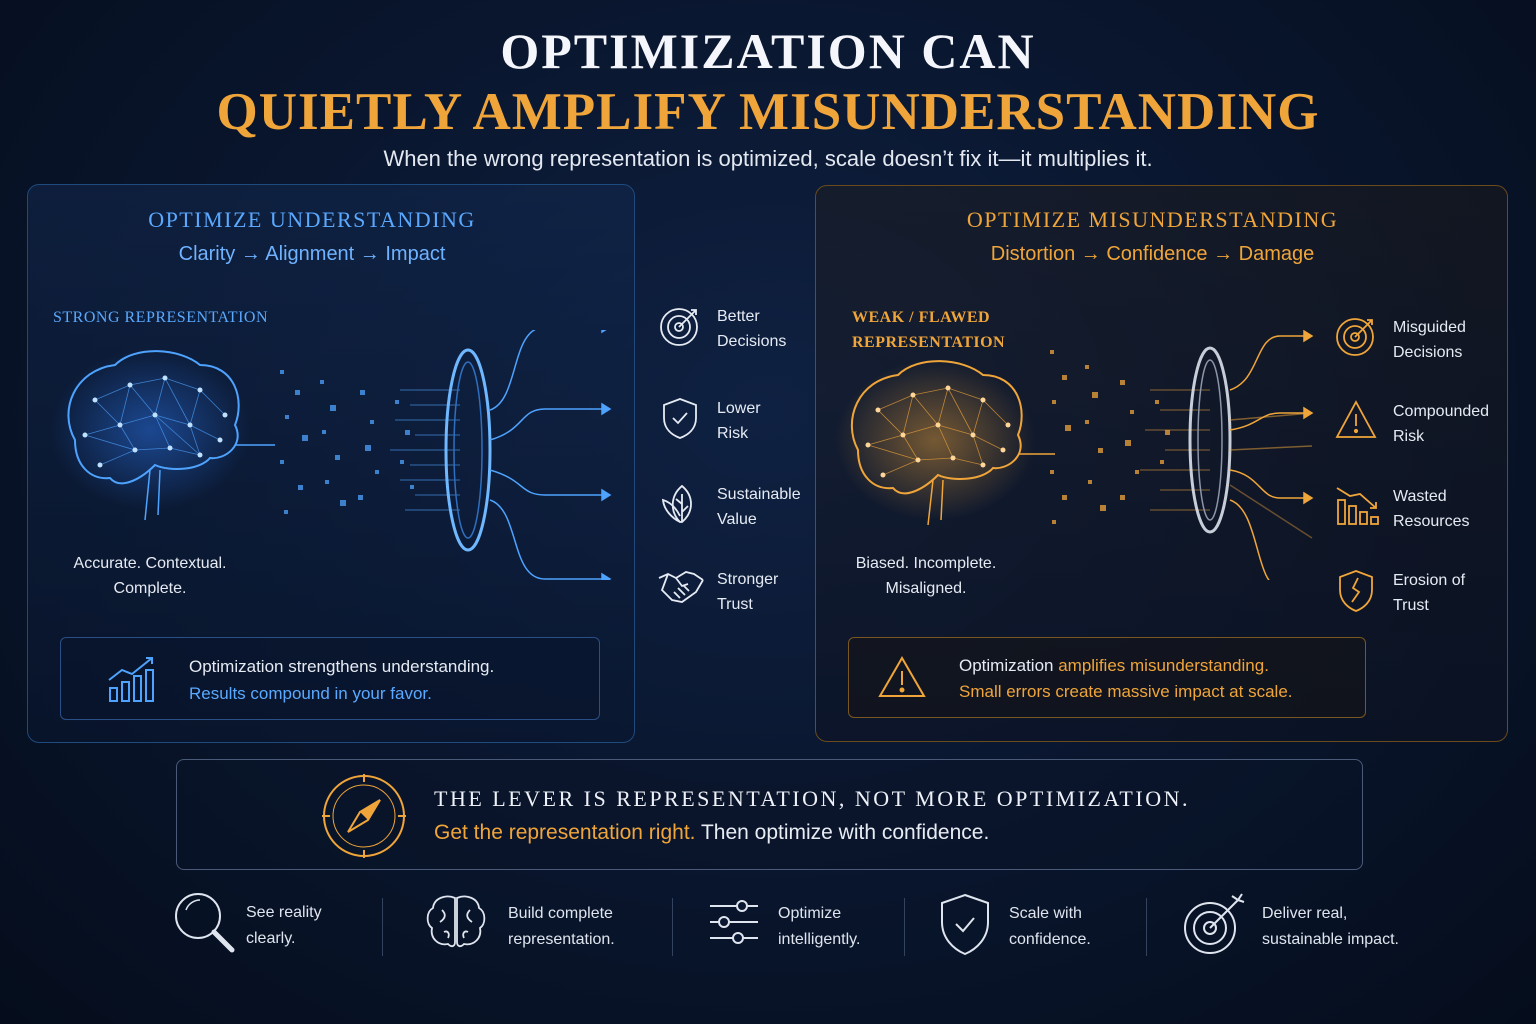 Image resolution: width=1536 pixels, height=1024 pixels. What do you see at coordinates (312, 219) in the screenshot?
I see `left-panel-title: OPTIMIZE UNDERSTANDING` at bounding box center [312, 219].